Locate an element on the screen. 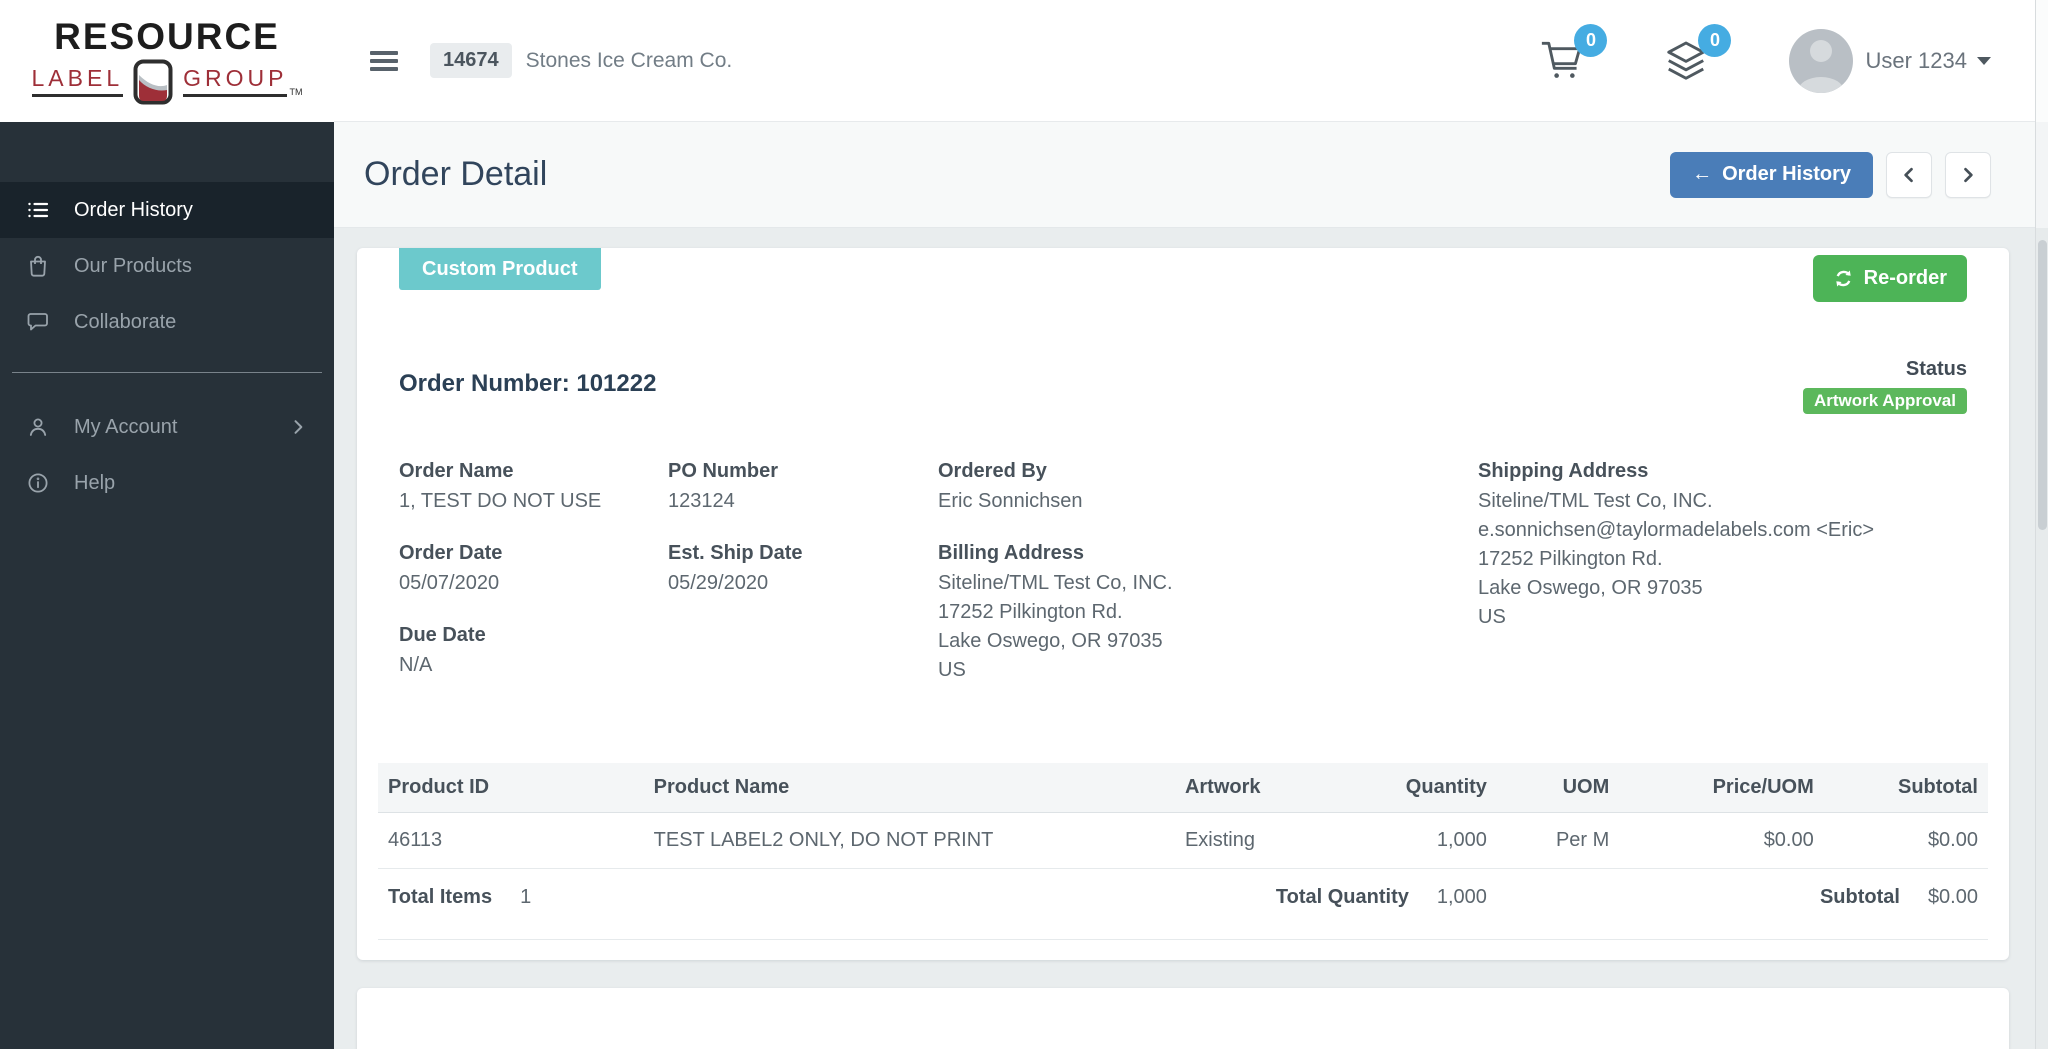 This screenshot has width=2048, height=1049. col-subtotal: Subtotal is located at coordinates (1905, 788).